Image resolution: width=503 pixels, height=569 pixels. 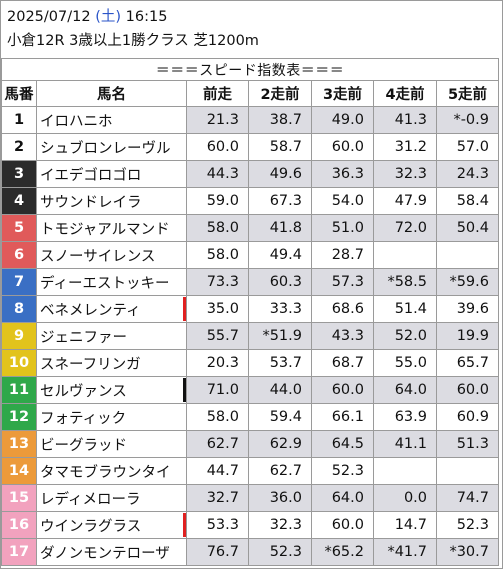 I want to click on speed-index-cell: *51.9, so click(x=280, y=336).